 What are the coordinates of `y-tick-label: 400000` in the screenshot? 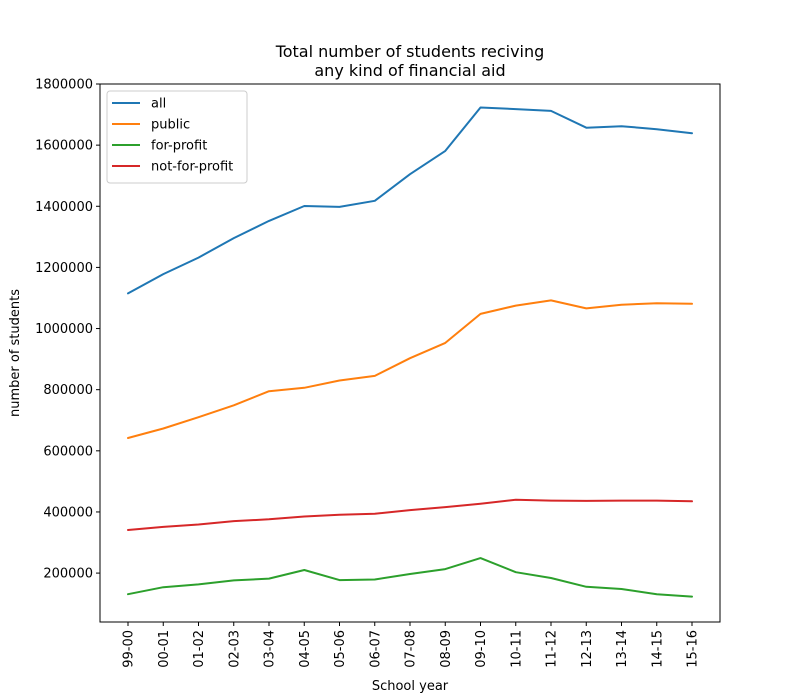 It's located at (68, 512).